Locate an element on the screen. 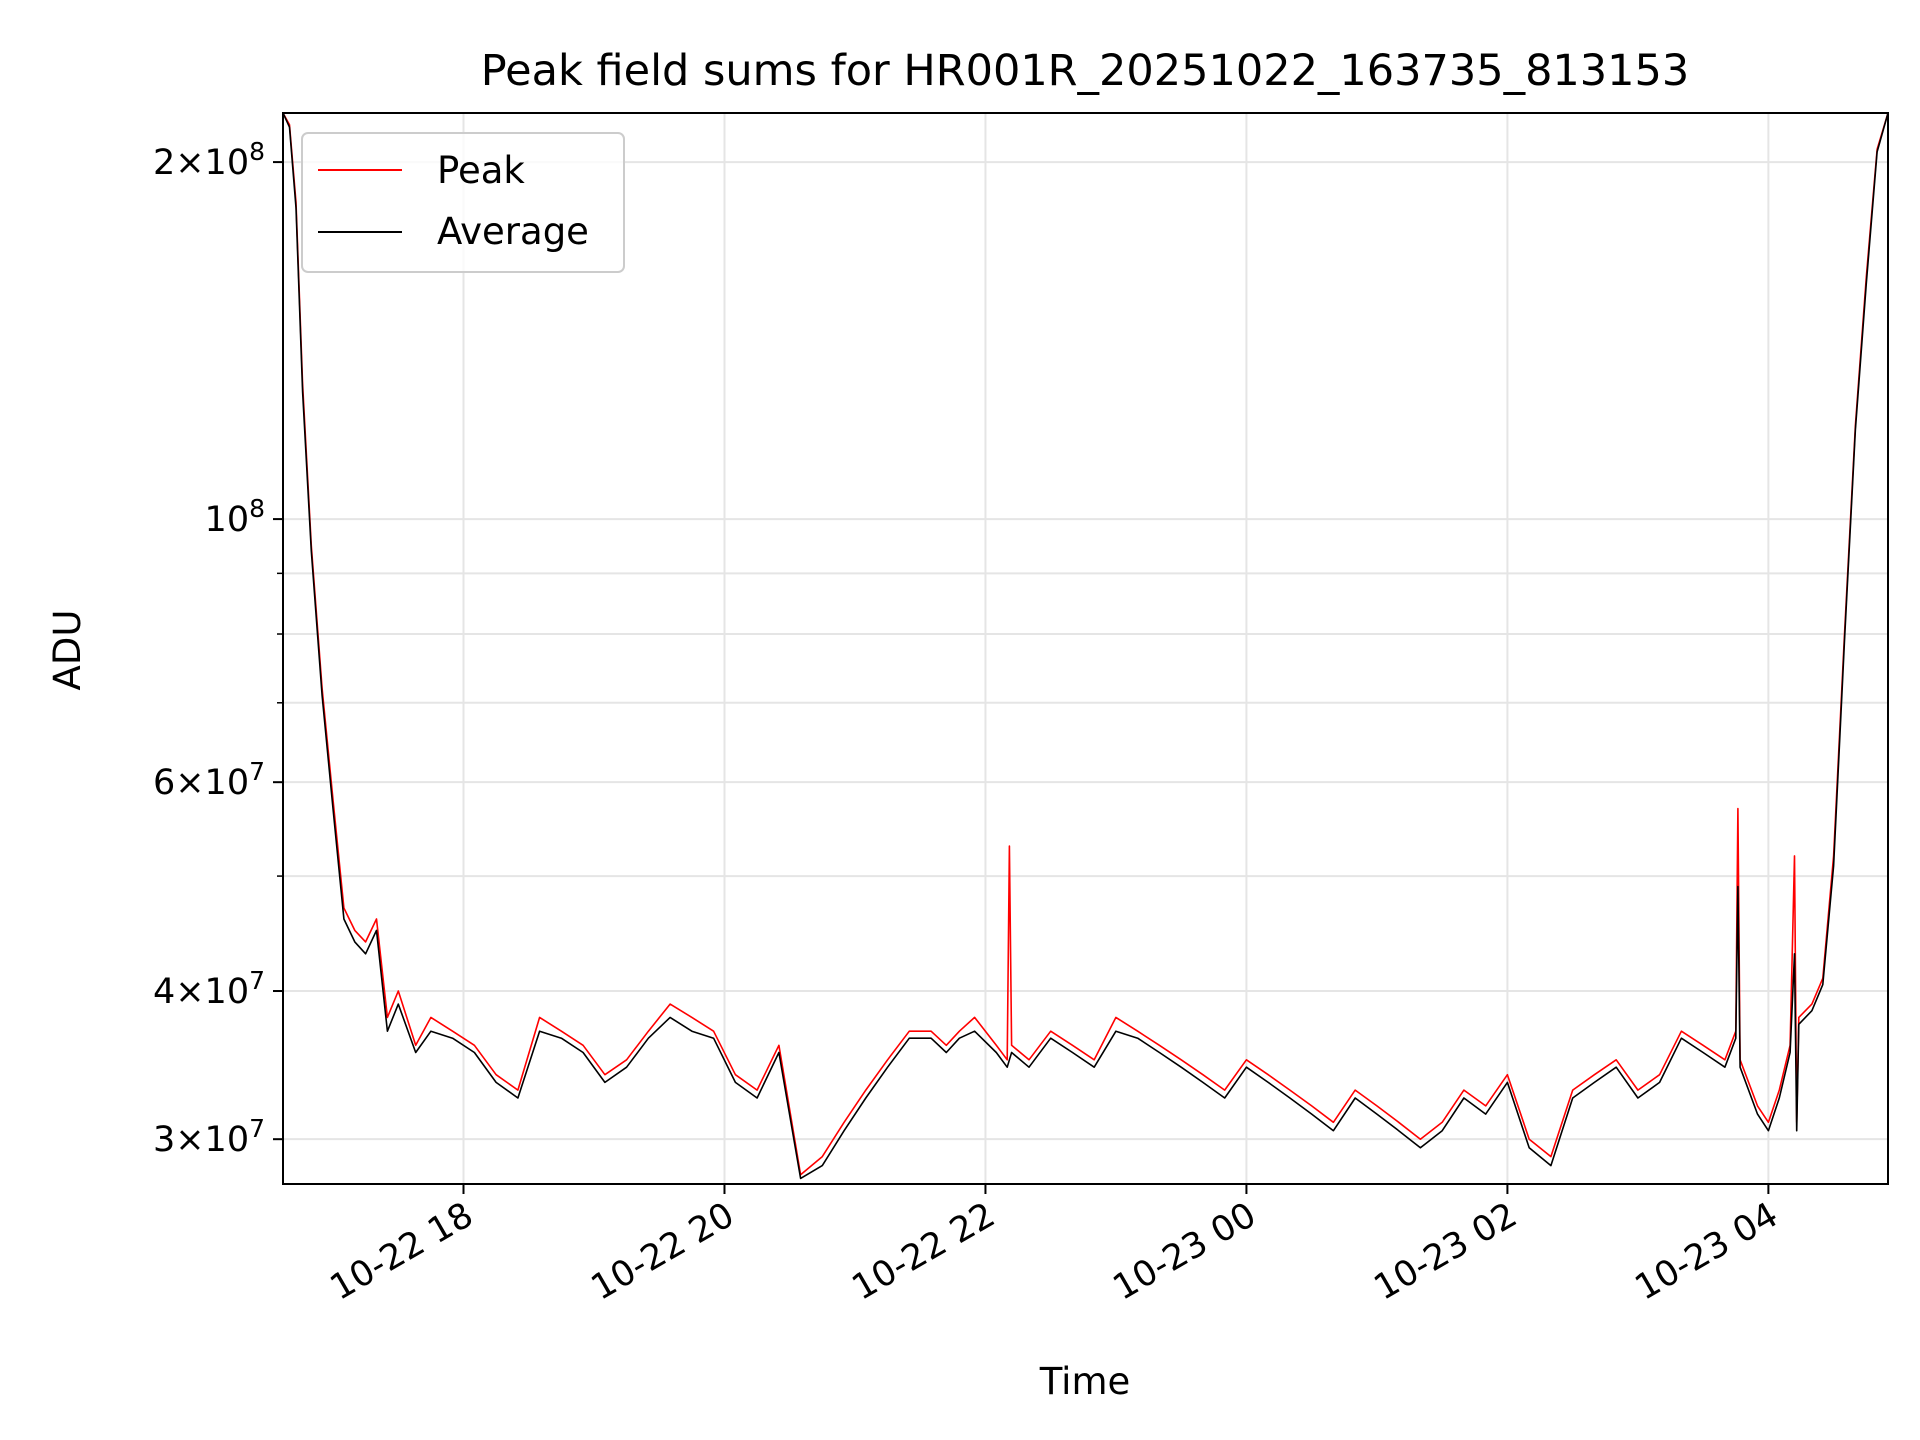  y-tick-label: 6×107 is located at coordinates (209, 780).